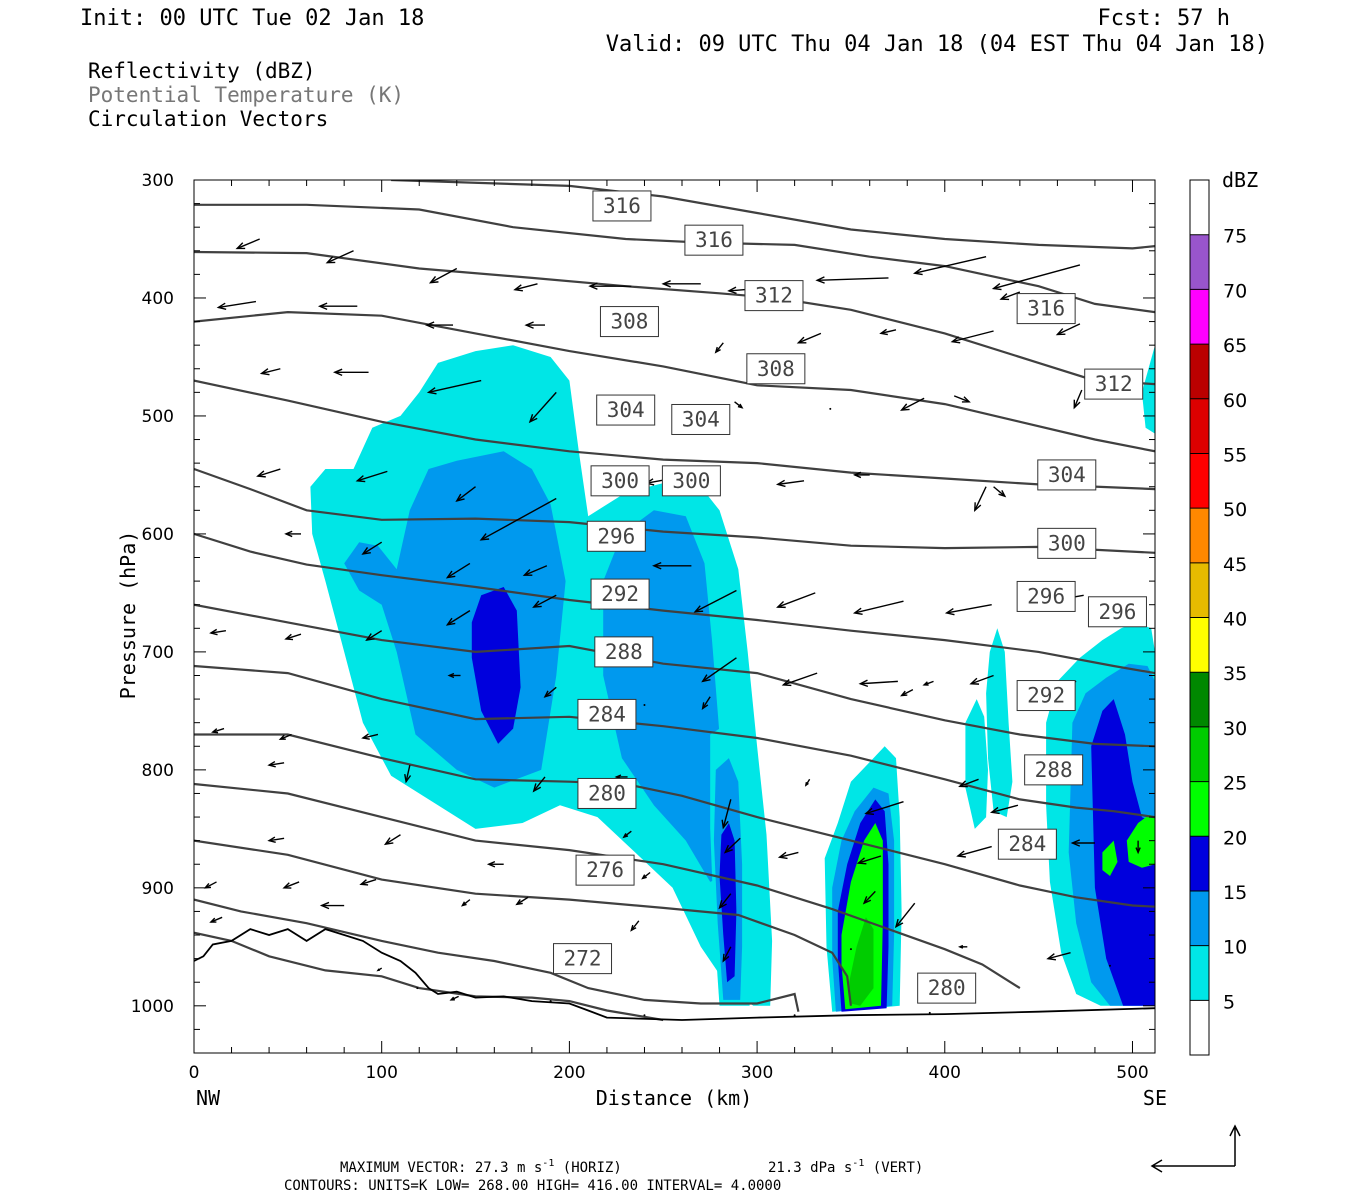  What do you see at coordinates (620, 481) in the screenshot?
I see `contour-label-300: 300` at bounding box center [620, 481].